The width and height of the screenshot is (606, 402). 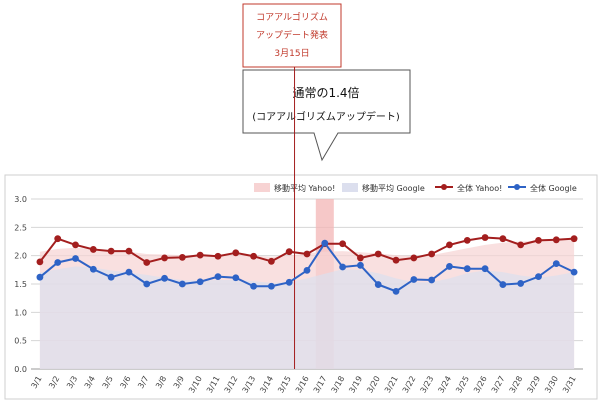 What do you see at coordinates (262, 187) in the screenshot?
I see `legend-swatch-ma-yahoo` at bounding box center [262, 187].